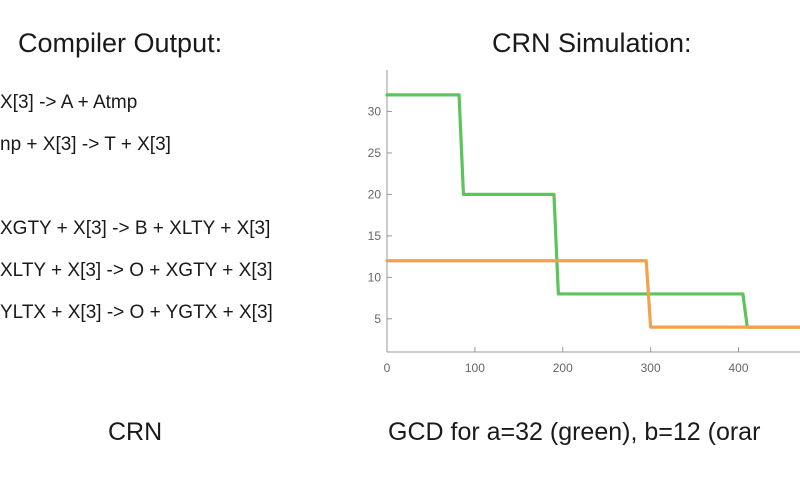  Describe the element at coordinates (563, 368) in the screenshot. I see `x-tick-label: 200` at that location.